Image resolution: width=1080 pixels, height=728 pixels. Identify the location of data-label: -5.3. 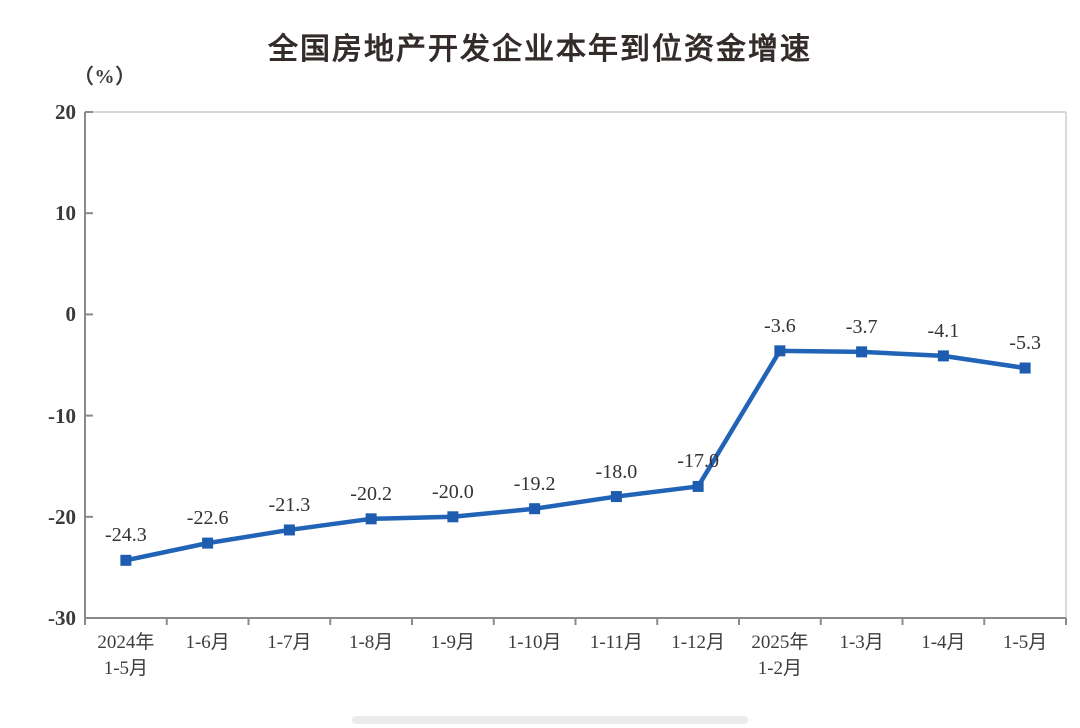
(1025, 343).